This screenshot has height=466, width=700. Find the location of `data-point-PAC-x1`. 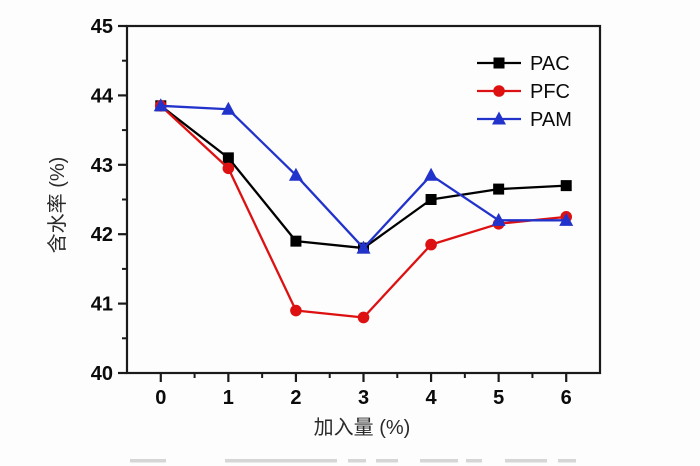

data-point-PAC-x1 is located at coordinates (228, 158).